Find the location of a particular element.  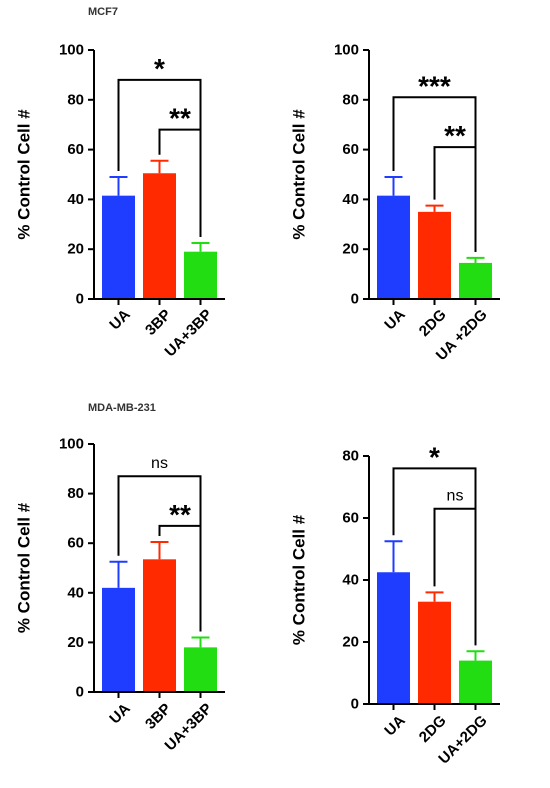

group-label-mda-mb-231: MDA-MB-231 is located at coordinates (122, 408).